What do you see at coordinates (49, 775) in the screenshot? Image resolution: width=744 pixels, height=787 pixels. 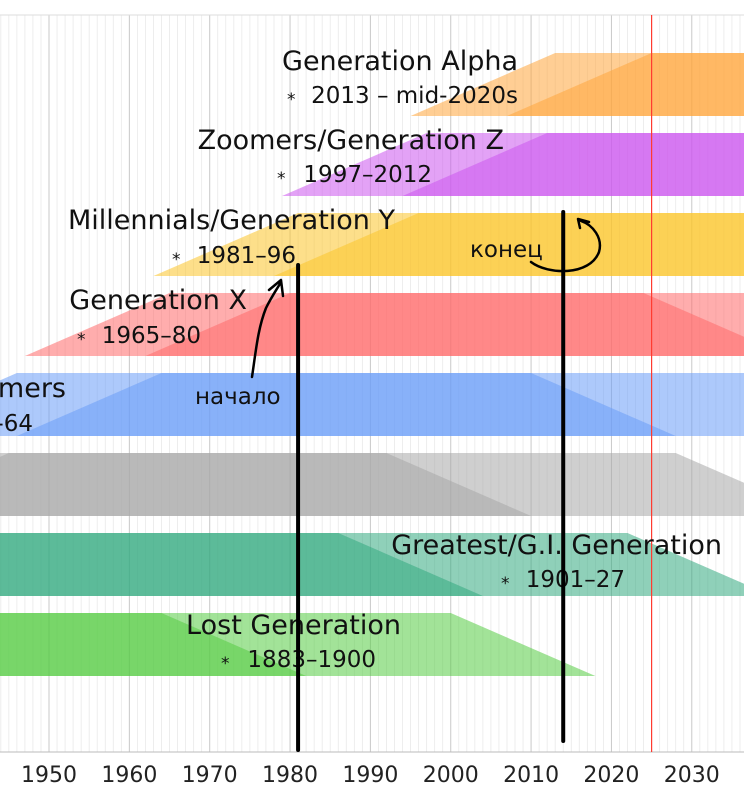 I see `x-tick-label: 1950` at bounding box center [49, 775].